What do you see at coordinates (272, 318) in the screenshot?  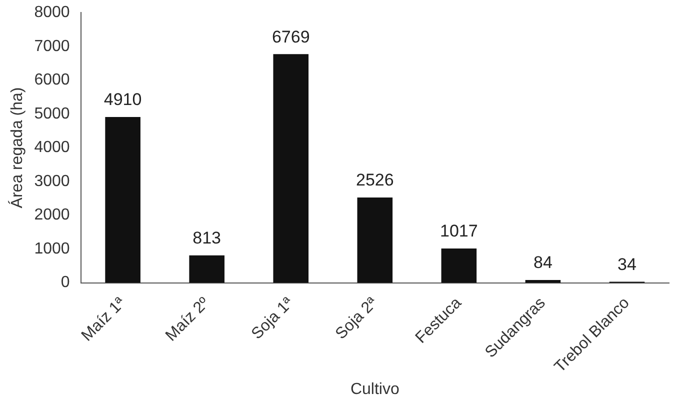 I see `x-tick-label: Soja 1ª` at bounding box center [272, 318].